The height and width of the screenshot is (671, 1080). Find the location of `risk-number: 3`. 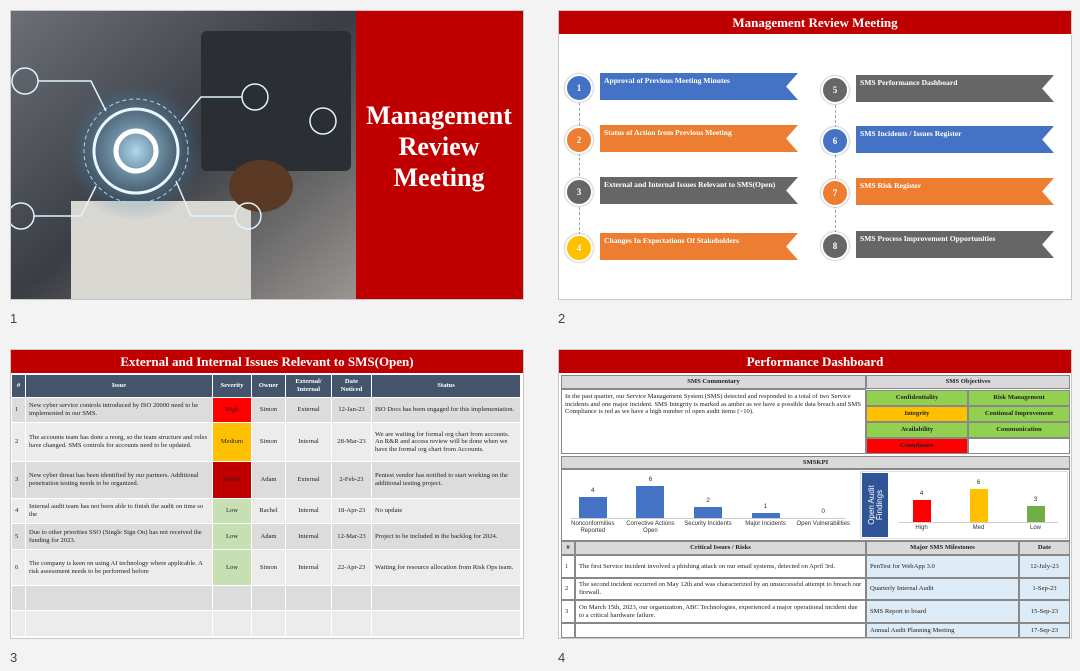

risk-number: 3 is located at coordinates (568, 611).